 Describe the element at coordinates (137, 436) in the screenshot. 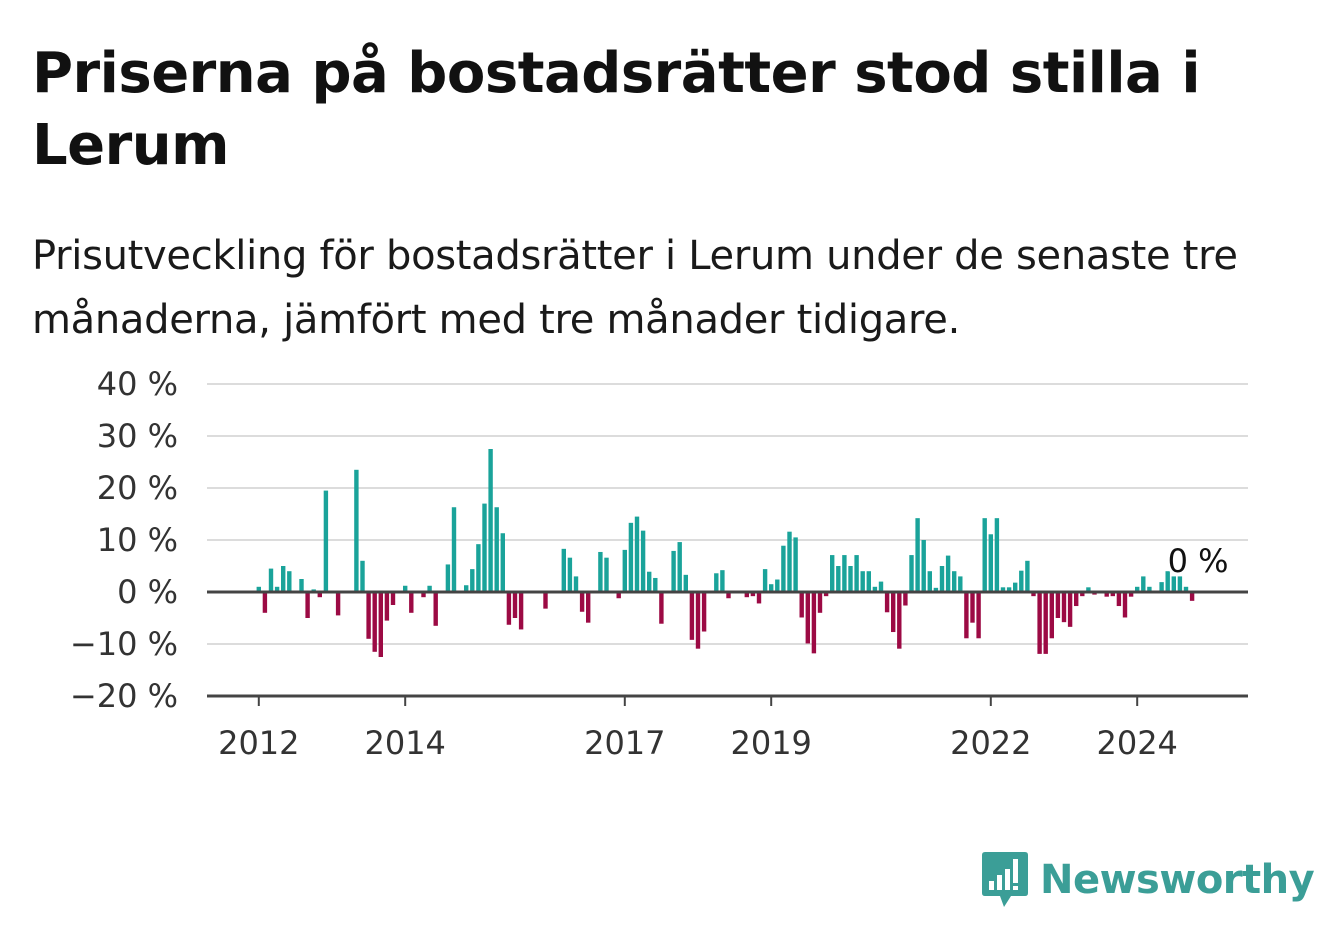

I see `y-tick-label: 30 %` at that location.